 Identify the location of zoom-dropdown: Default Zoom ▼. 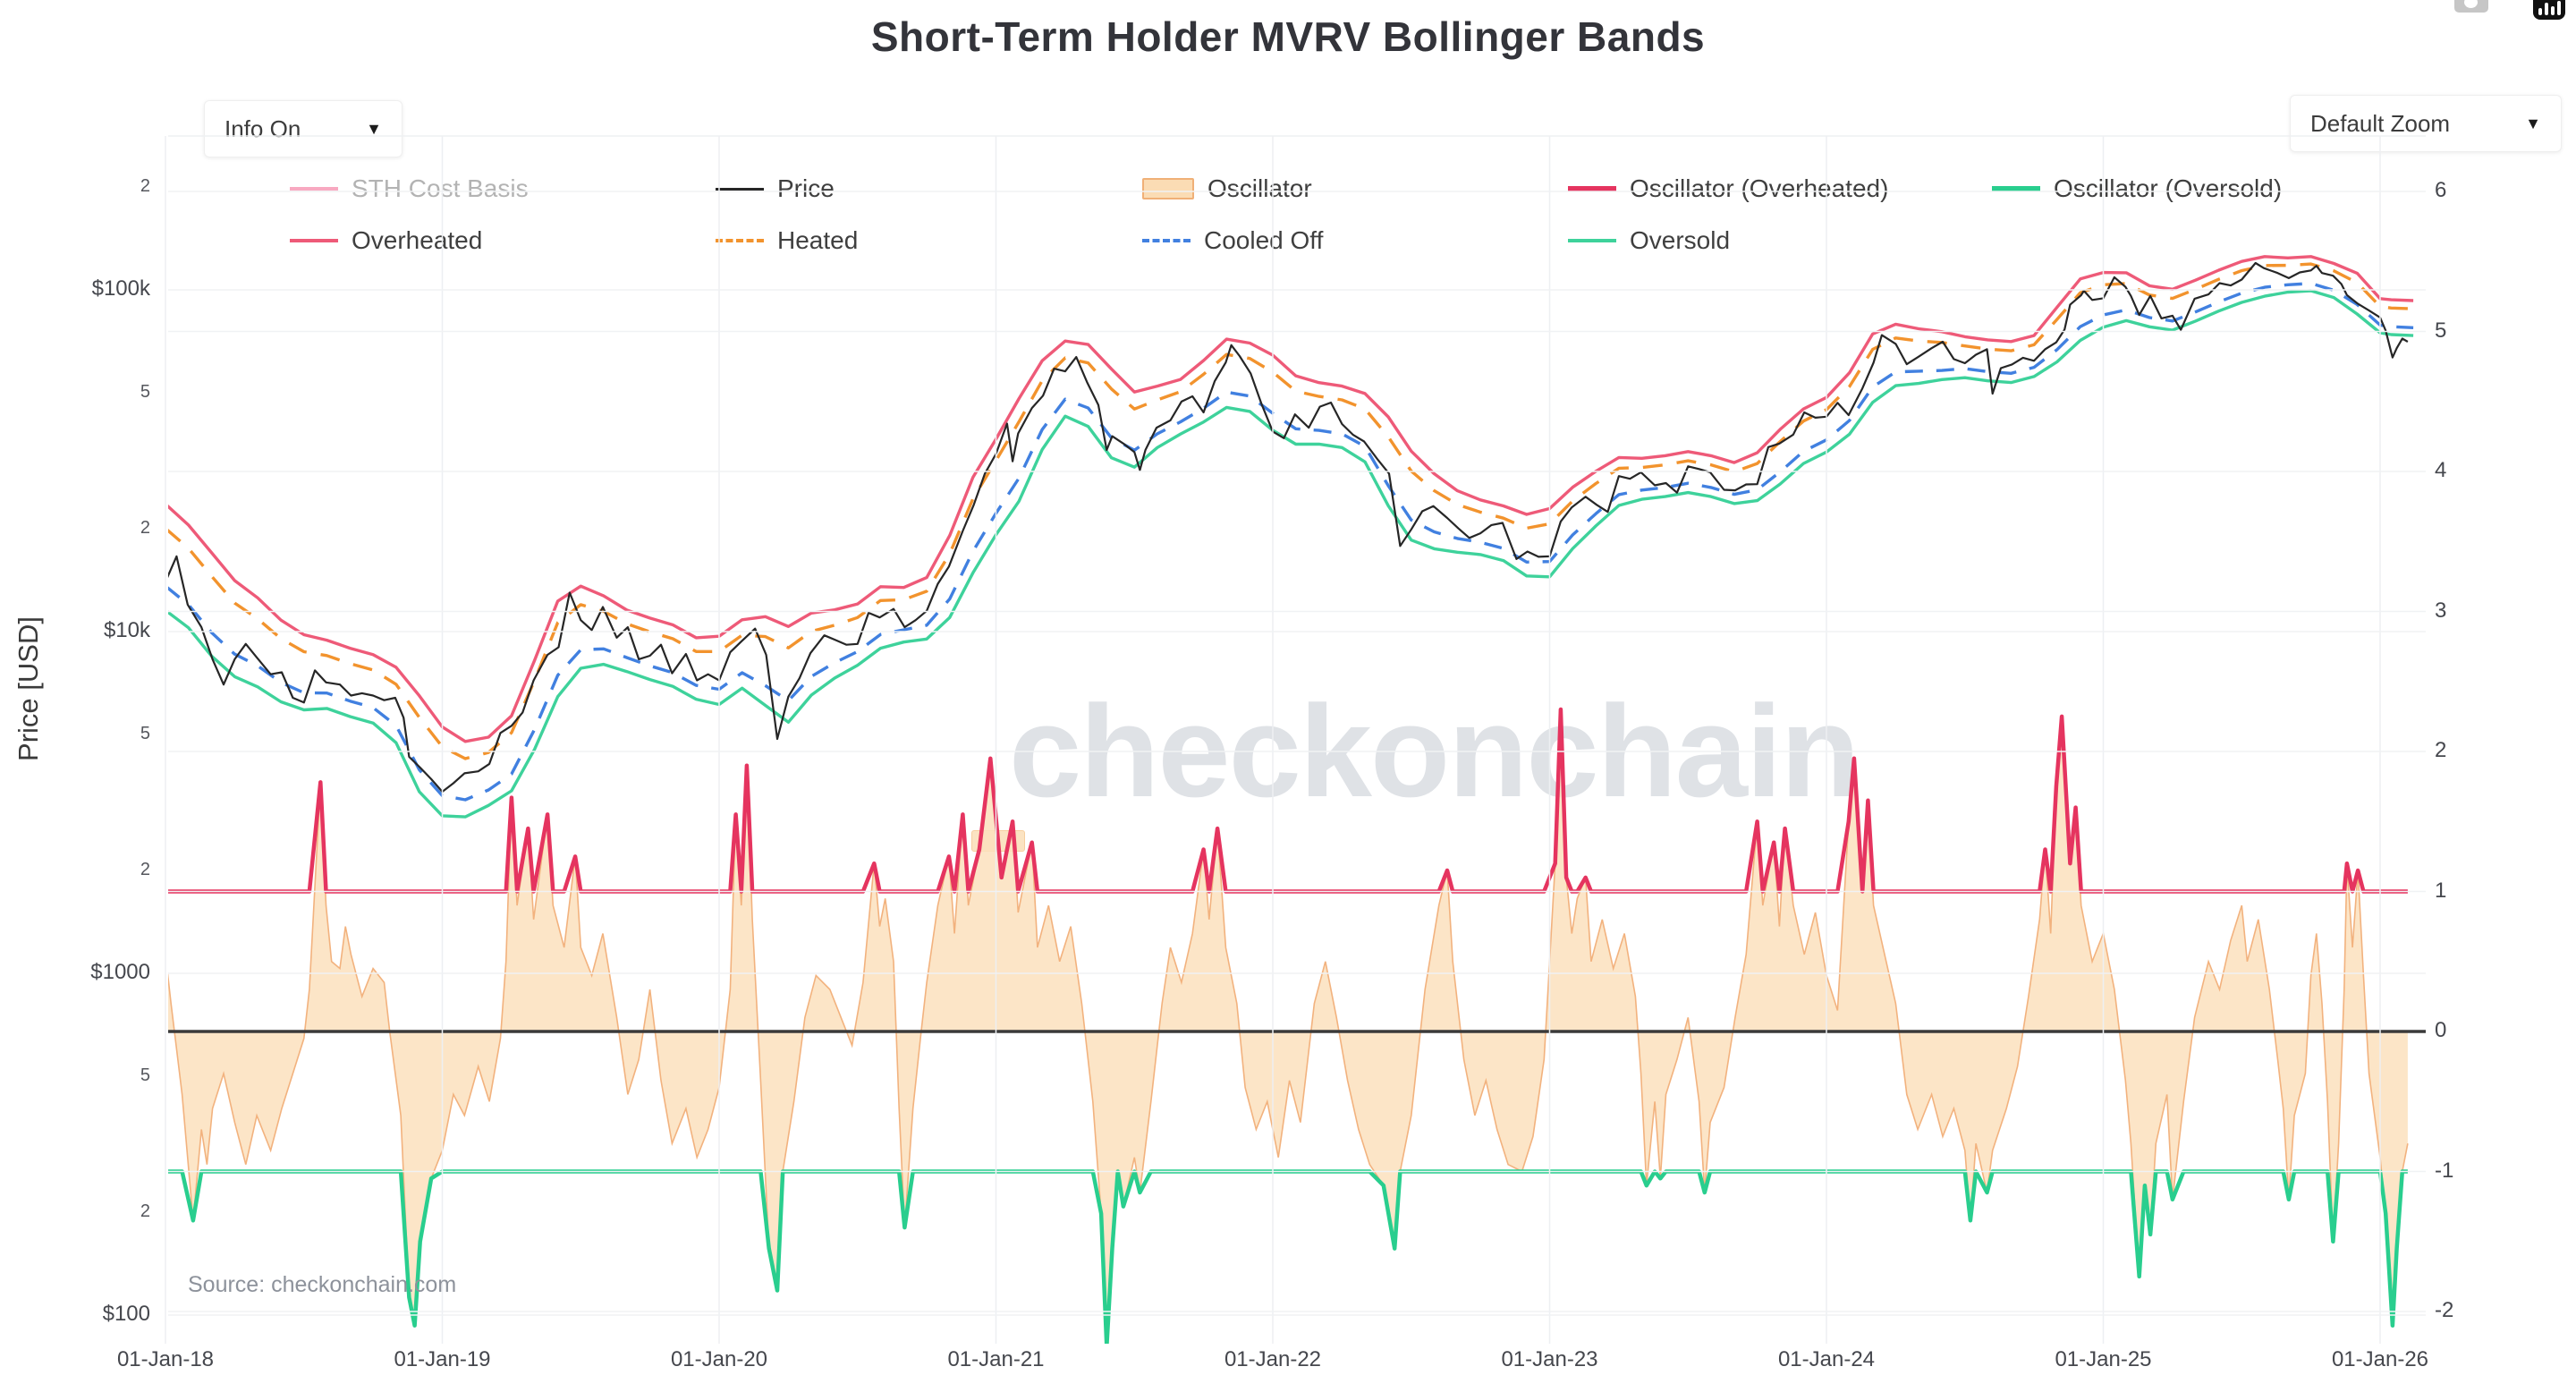
(2426, 123).